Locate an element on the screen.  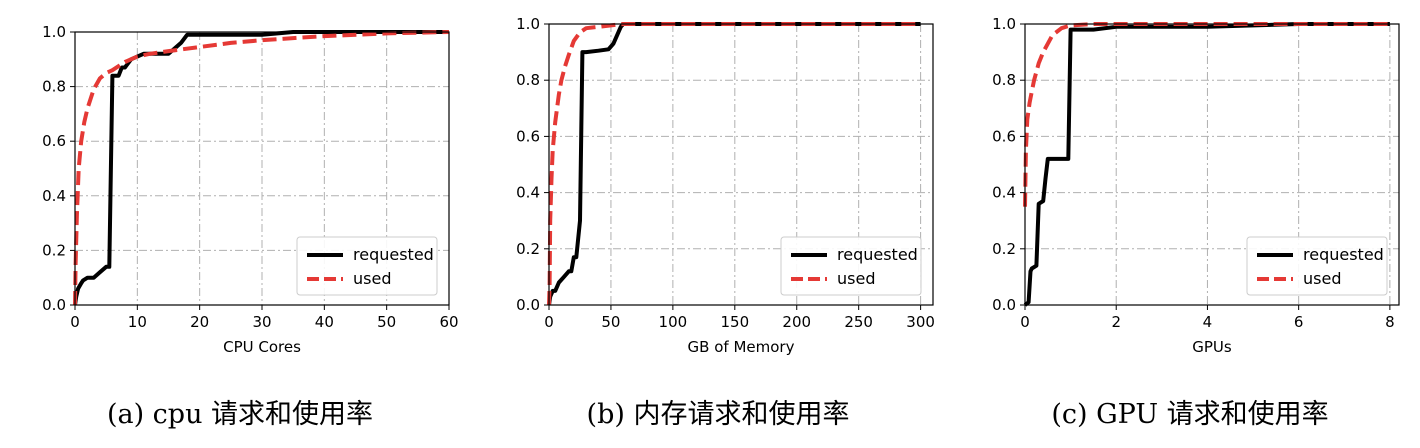
x-tick-label: 10 is located at coordinates (137, 322).